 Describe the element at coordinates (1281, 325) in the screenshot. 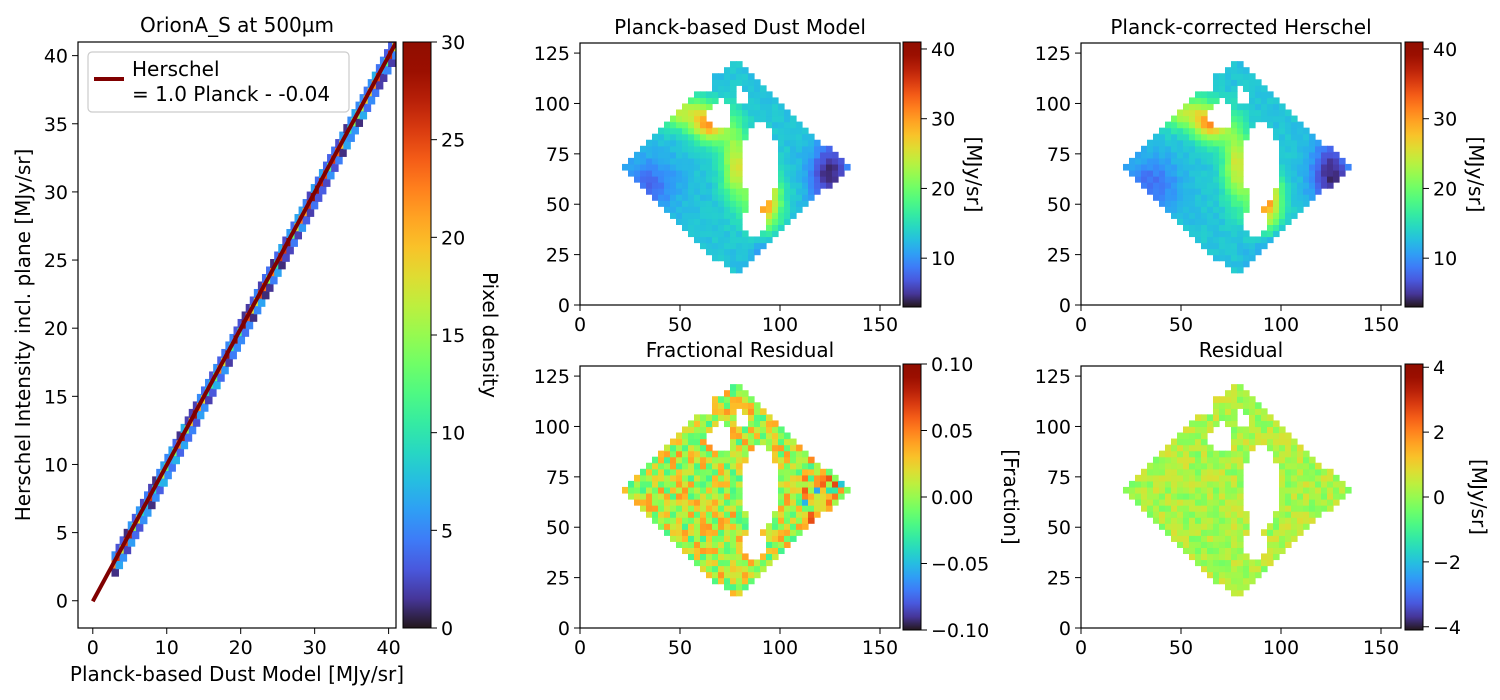

I see `x-tick-label: 100` at that location.